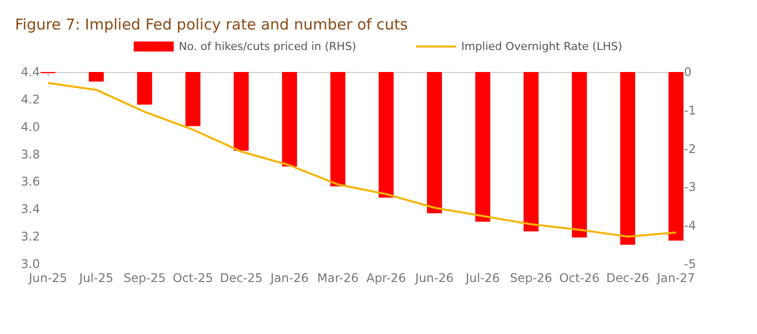 This screenshot has height=334, width=757. Describe the element at coordinates (482, 278) in the screenshot. I see `x-tick-label: Jul-26` at that location.